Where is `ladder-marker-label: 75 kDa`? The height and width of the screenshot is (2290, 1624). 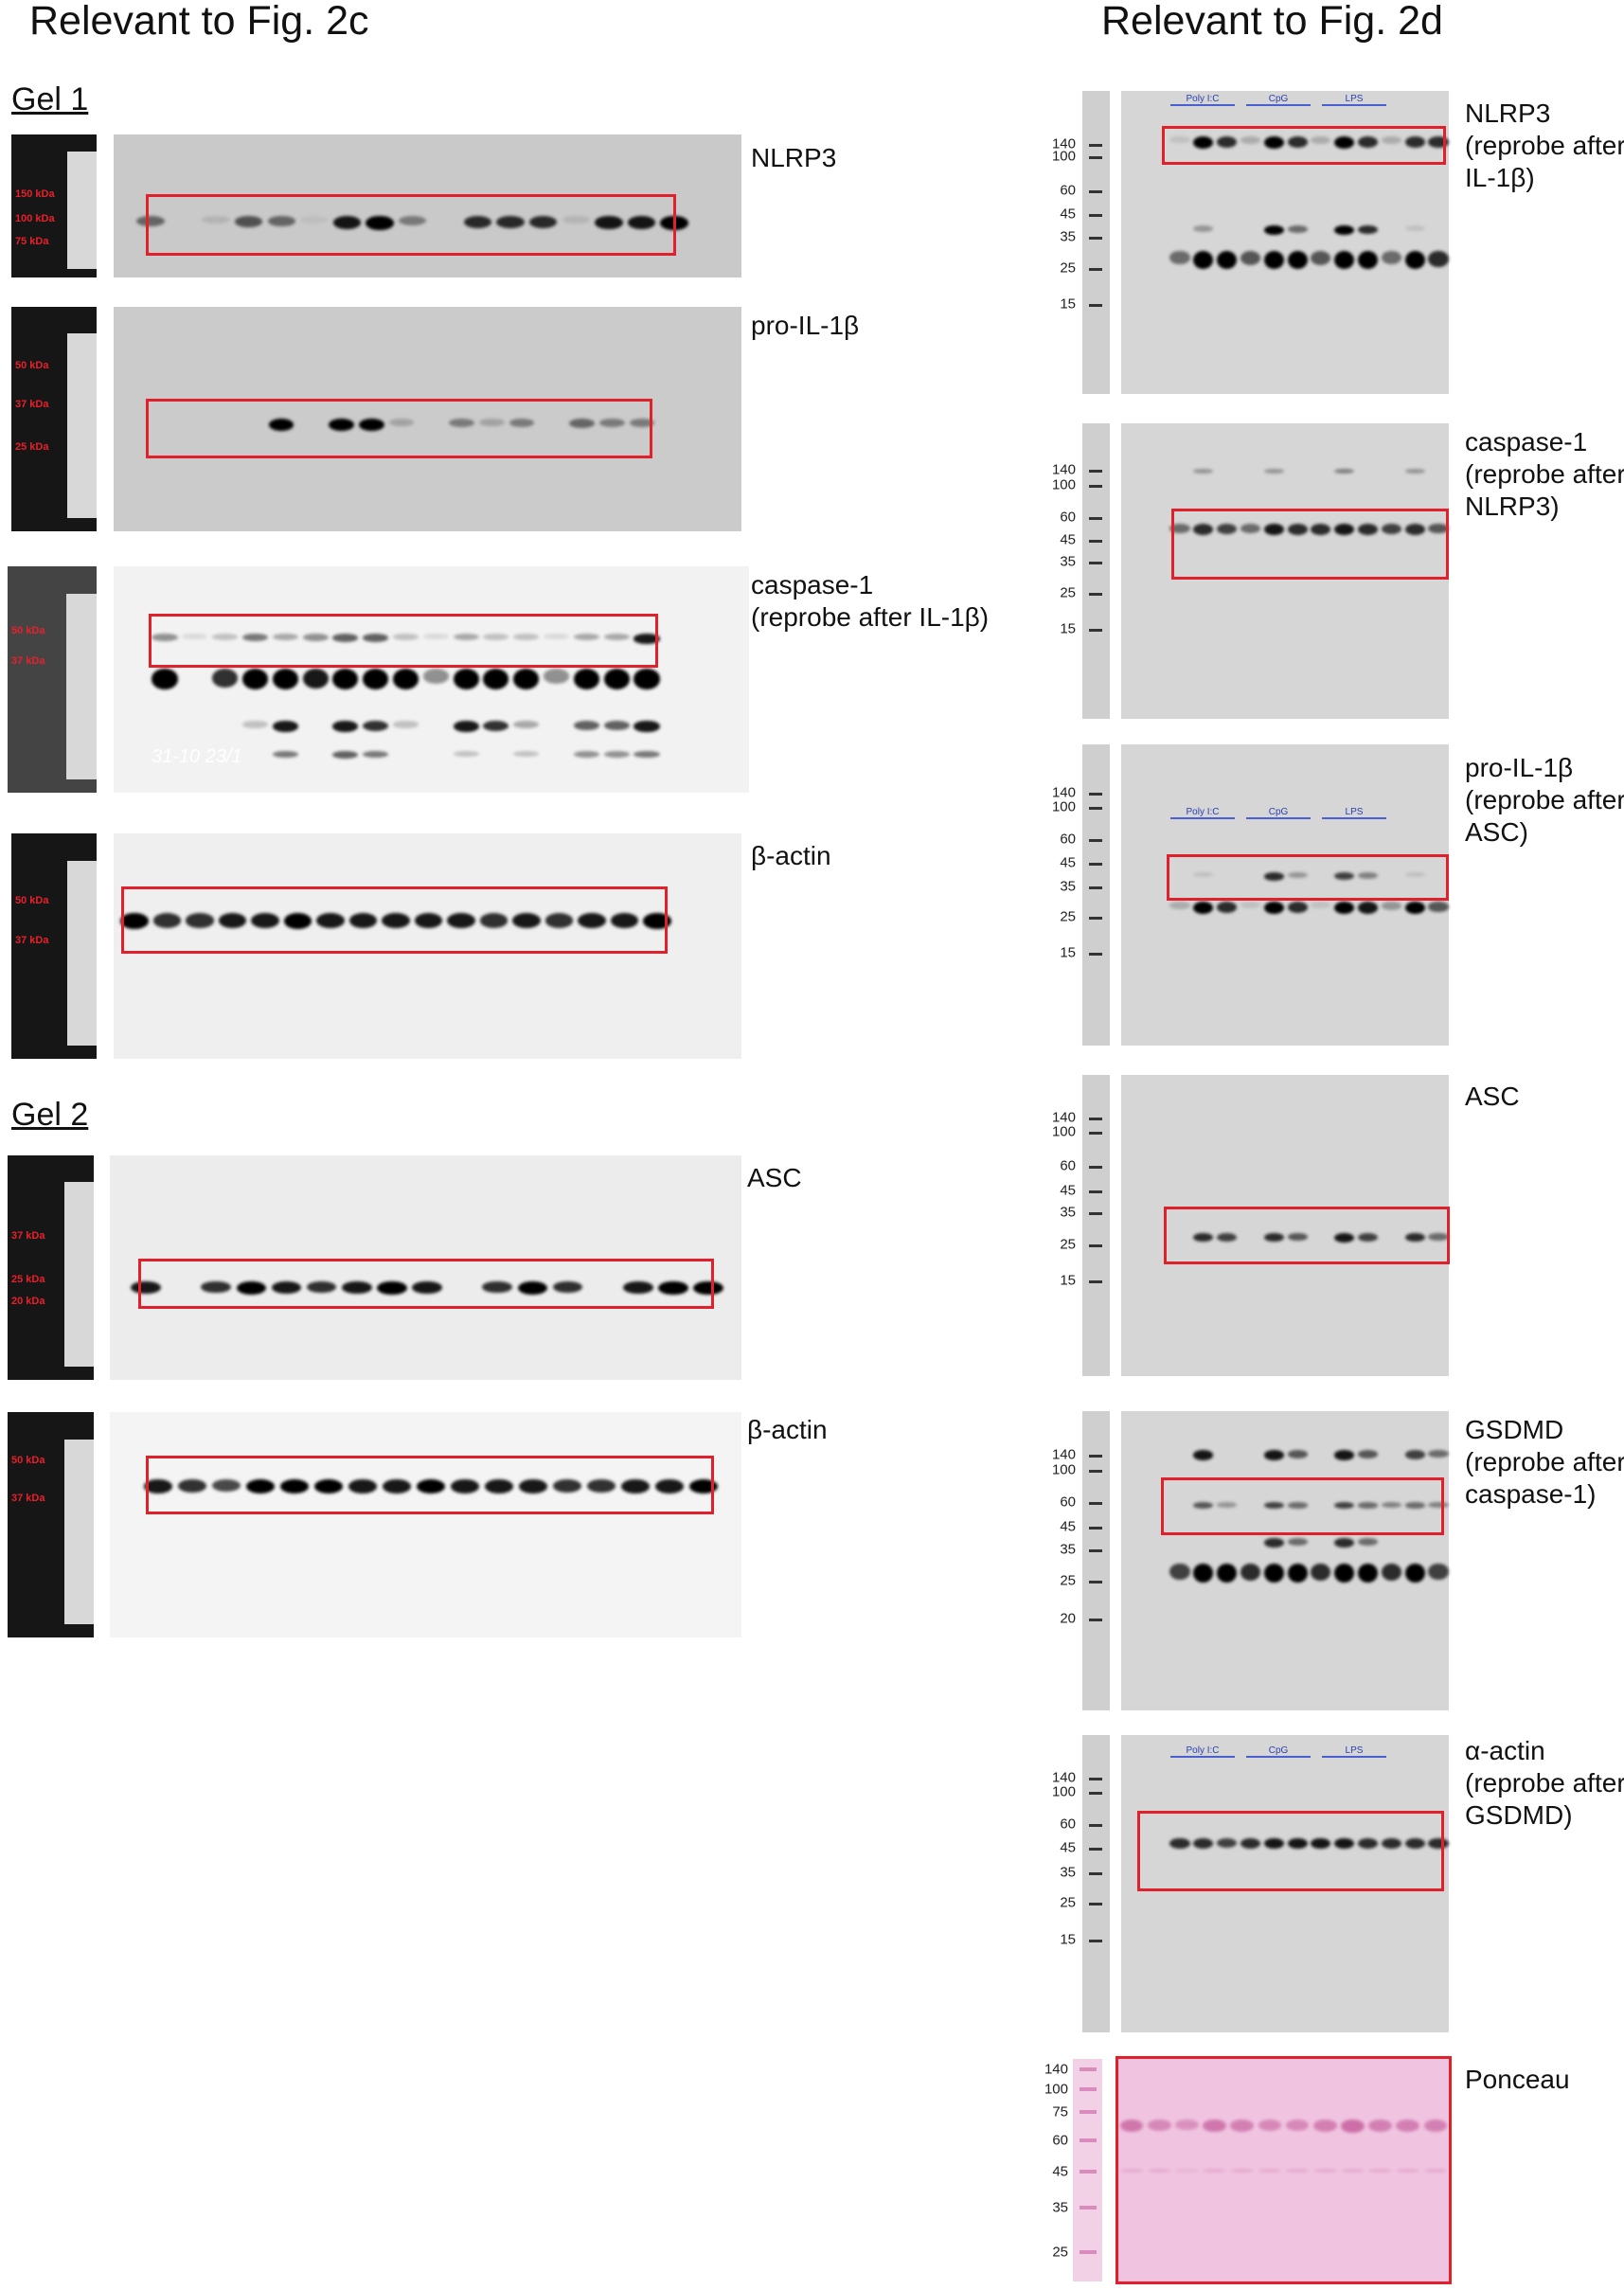
ladder-marker-label: 75 kDa is located at coordinates (32, 241).